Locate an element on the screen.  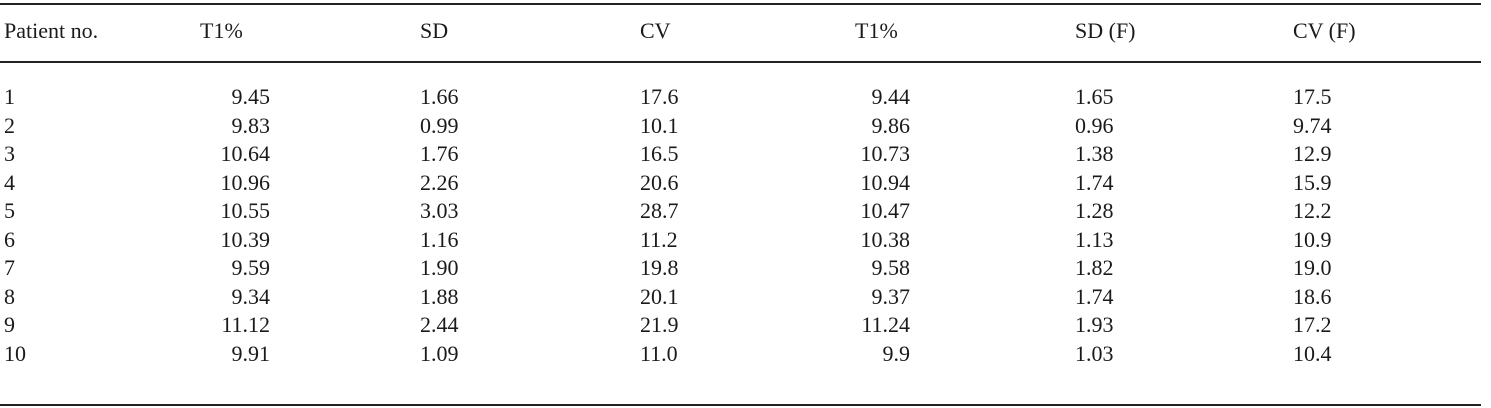
cell-t1-percent-filtered: 9.86 is located at coordinates (891, 125).